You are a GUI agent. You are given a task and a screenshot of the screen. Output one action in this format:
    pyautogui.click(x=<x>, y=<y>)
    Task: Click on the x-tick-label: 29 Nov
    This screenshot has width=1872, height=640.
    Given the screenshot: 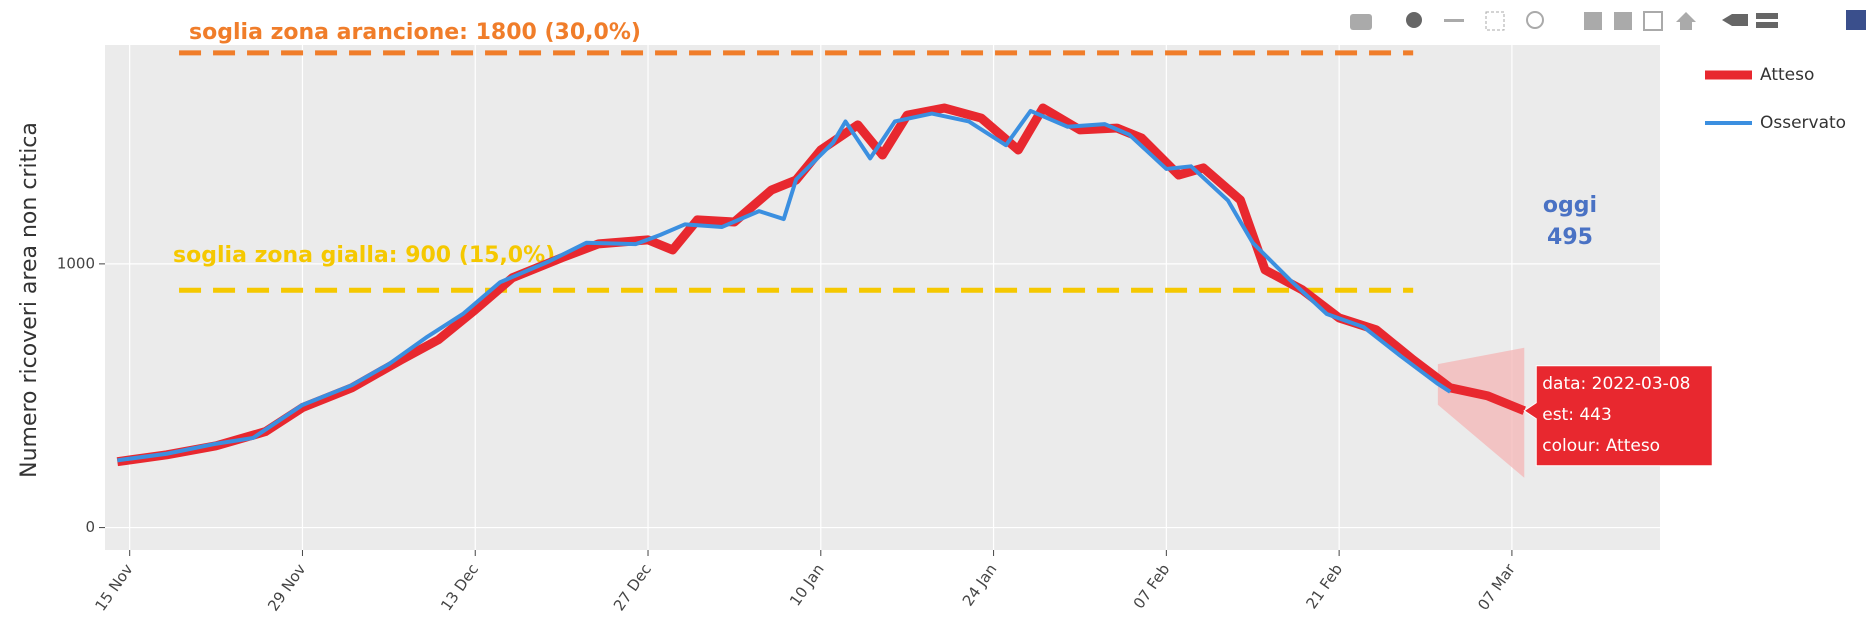 What is the action you would take?
    pyautogui.click(x=286, y=587)
    